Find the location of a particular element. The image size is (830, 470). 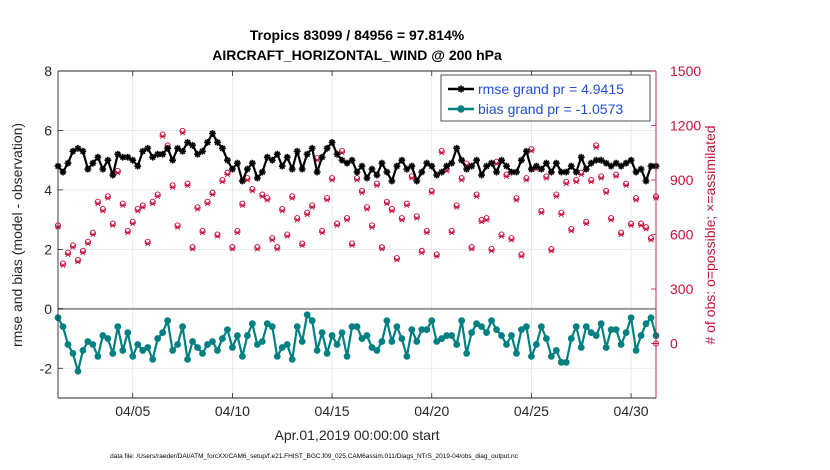

x-tick-label: 04/05 is located at coordinates (132, 411).